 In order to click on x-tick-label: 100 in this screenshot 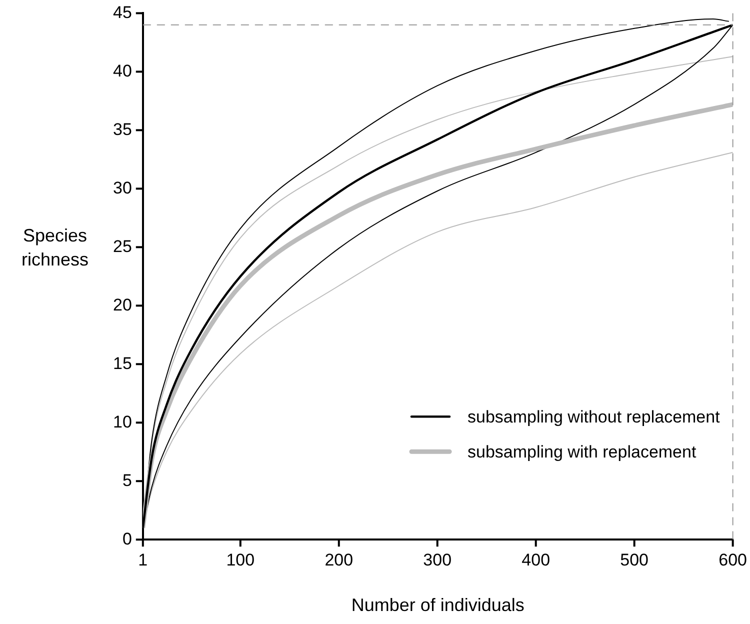, I will do `click(240, 560)`.